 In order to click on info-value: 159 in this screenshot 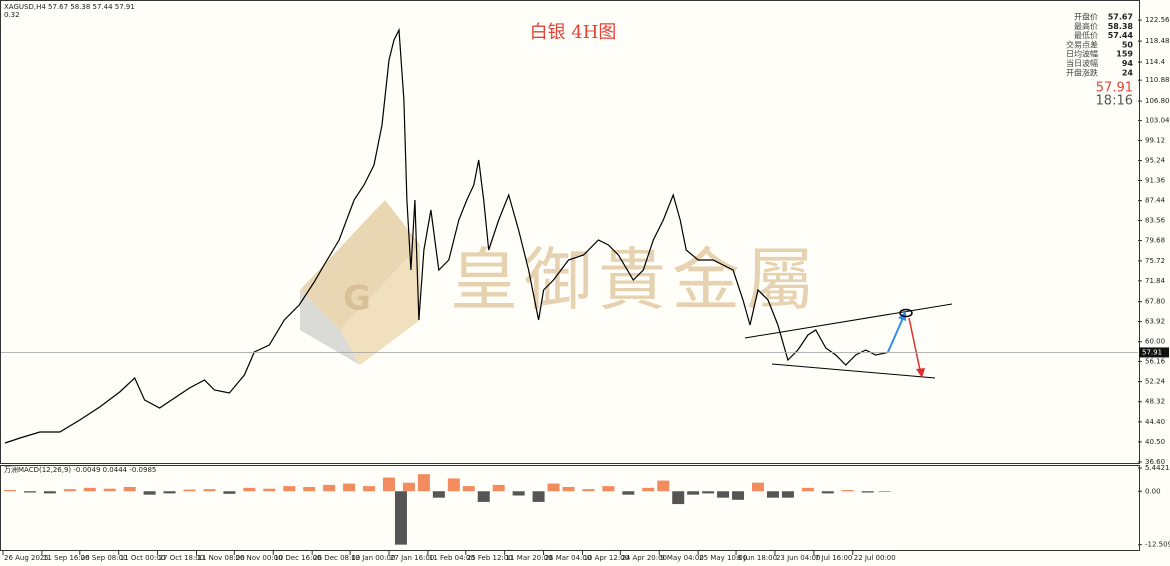, I will do `click(1124, 54)`.